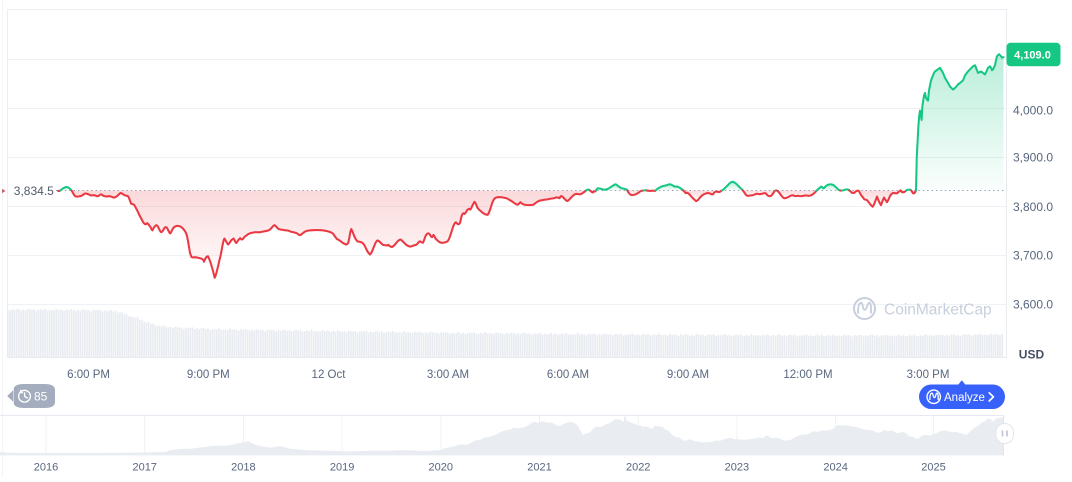  What do you see at coordinates (208, 375) in the screenshot?
I see `svg-text: 9:00 PM` at bounding box center [208, 375].